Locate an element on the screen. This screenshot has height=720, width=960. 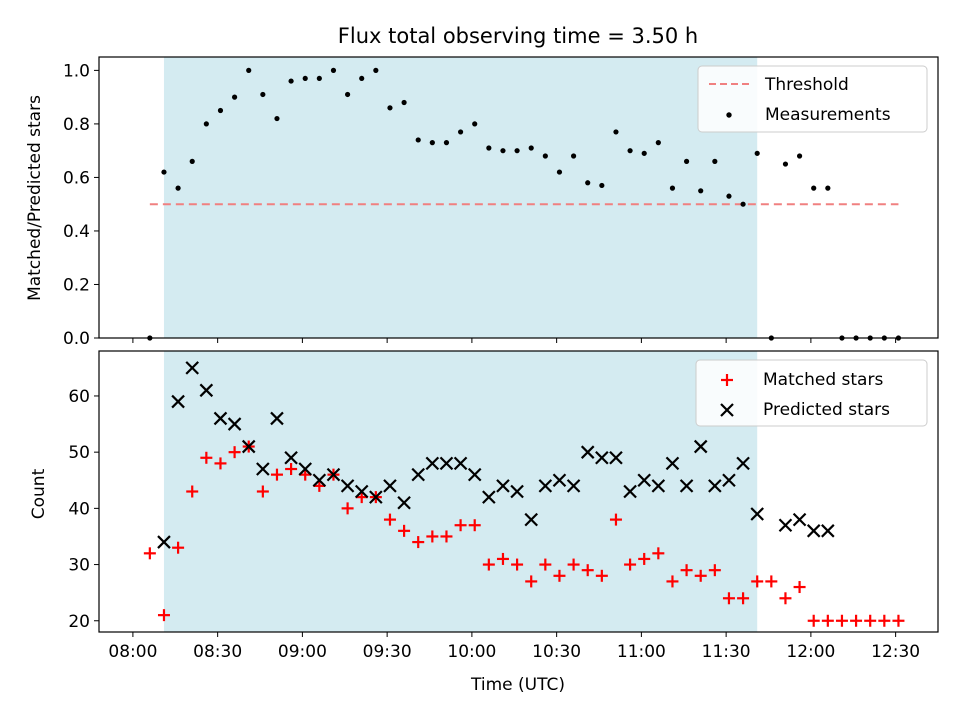
x-tick-label: 10:30 is located at coordinates (556, 652).